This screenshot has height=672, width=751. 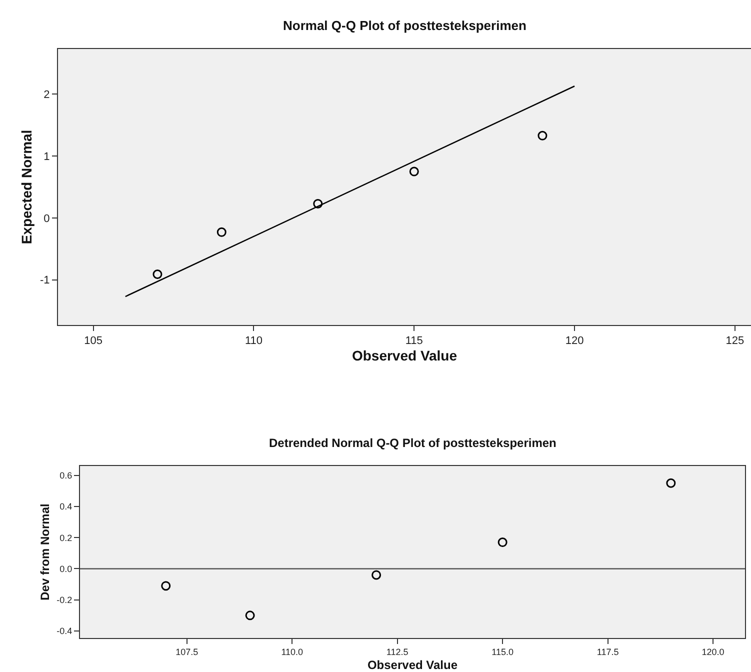 What do you see at coordinates (414, 341) in the screenshot?
I see `x-tick-label: 115` at bounding box center [414, 341].